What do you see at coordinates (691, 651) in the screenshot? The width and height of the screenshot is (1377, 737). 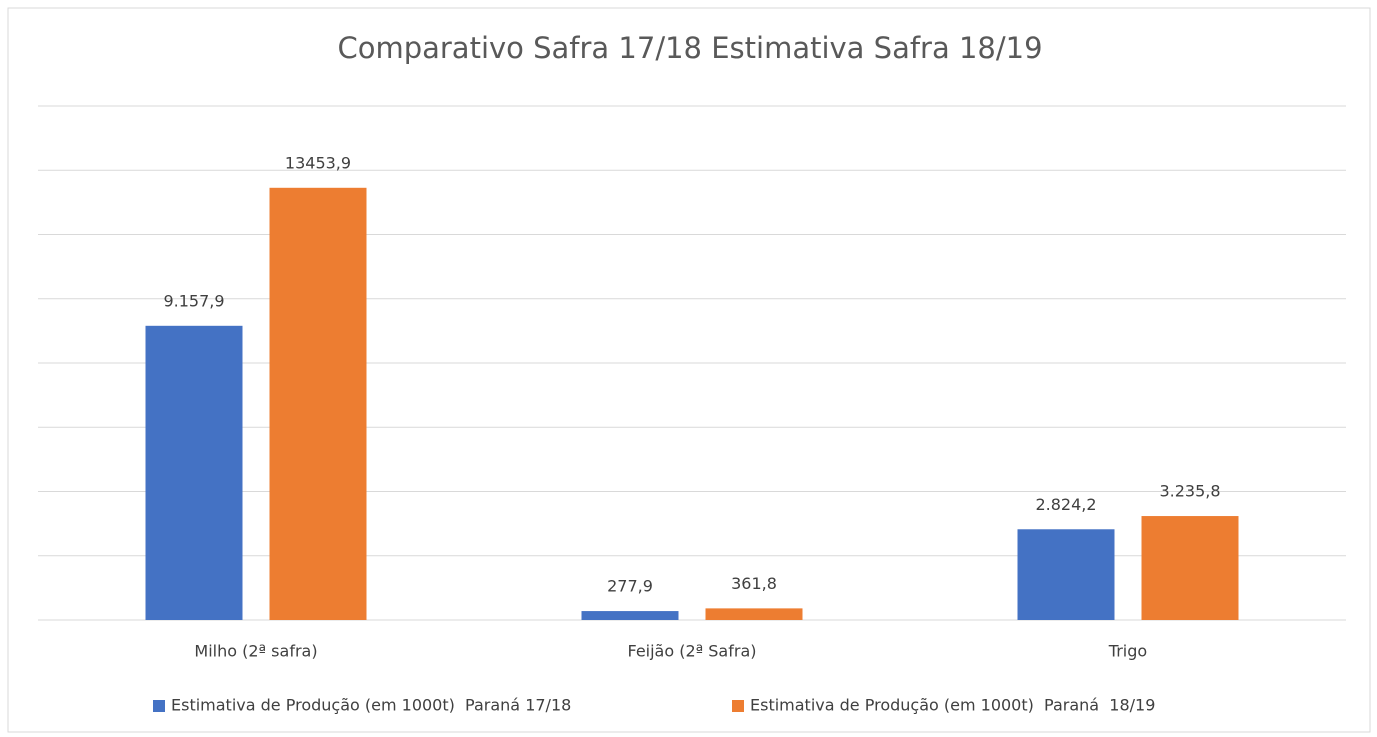 I see `x-tick-label: Feijão (2ª Safra)` at bounding box center [691, 651].